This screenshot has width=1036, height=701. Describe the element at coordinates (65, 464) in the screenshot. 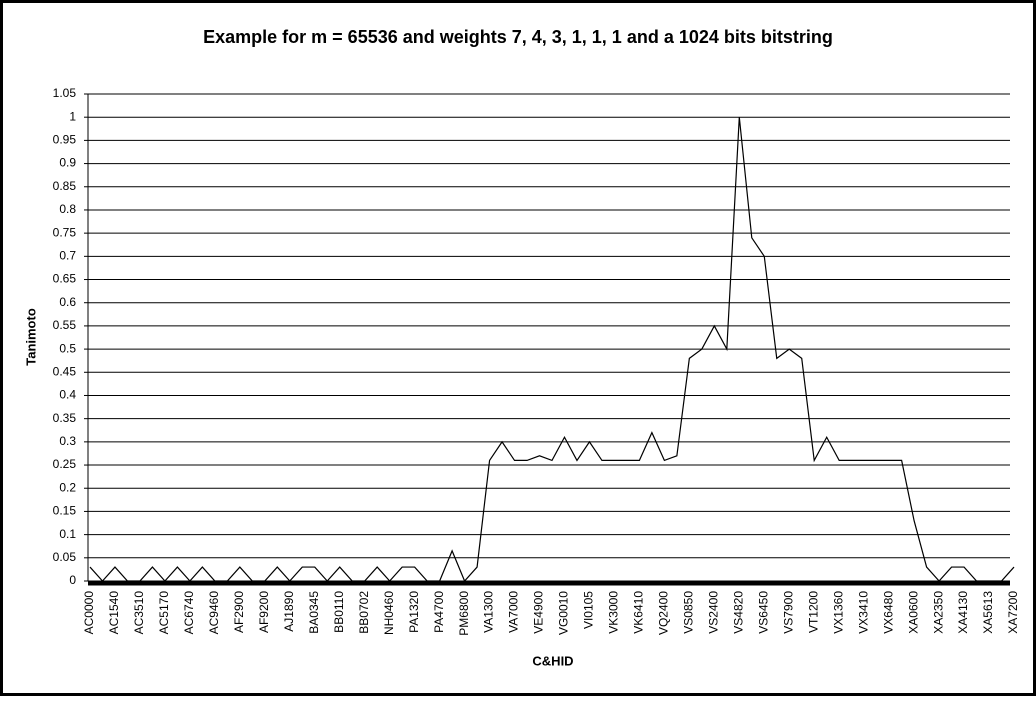

I see `y-tick-label: 0.25` at that location.